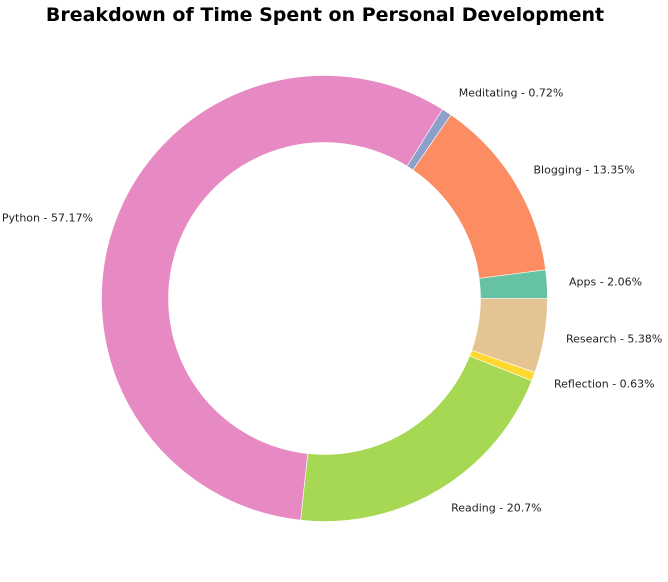 Image resolution: width=668 pixels, height=582 pixels. Describe the element at coordinates (614, 339) in the screenshot. I see `label-research: Research - 5.38%` at that location.